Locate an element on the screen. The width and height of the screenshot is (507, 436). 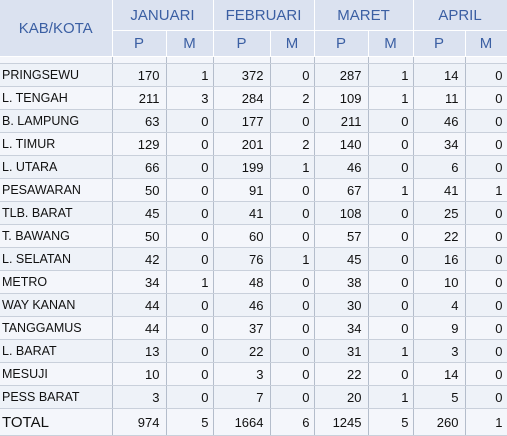
cell-feb-p: 37 is located at coordinates (242, 328).